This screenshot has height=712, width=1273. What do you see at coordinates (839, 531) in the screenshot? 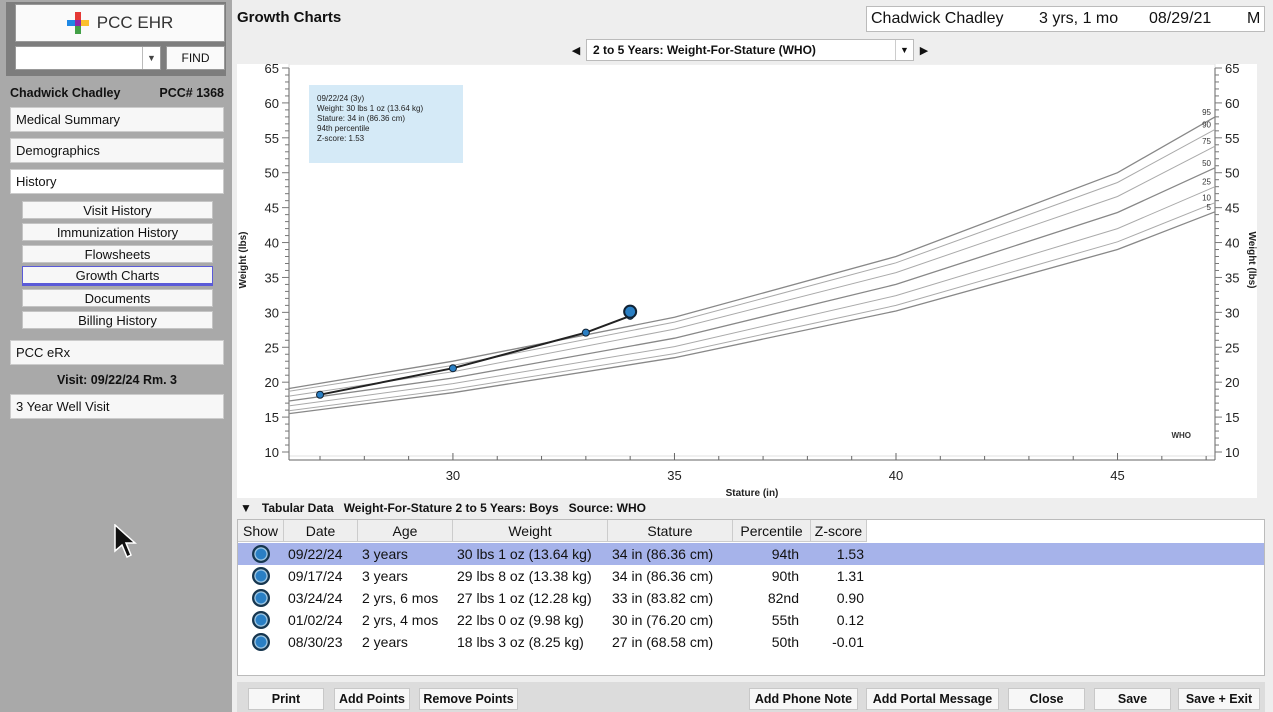
I see `column-header-zscore: Z-score` at bounding box center [839, 531].